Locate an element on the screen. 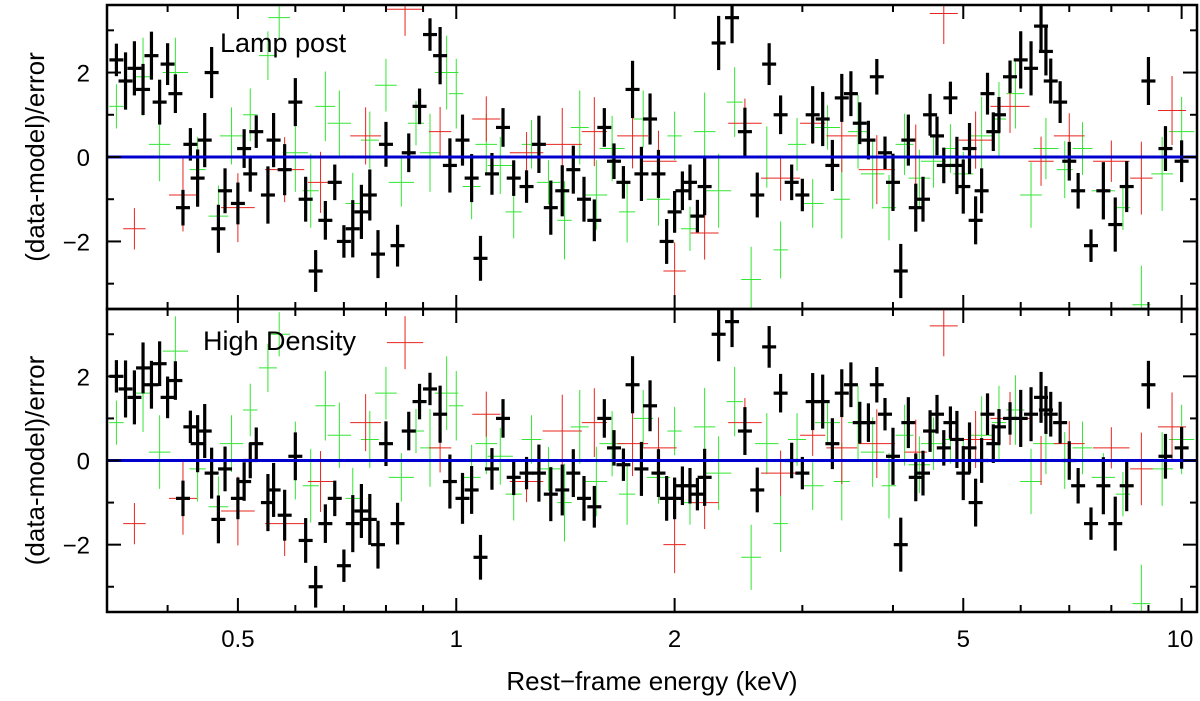 The height and width of the screenshot is (701, 1200). panel-label: High Density is located at coordinates (280, 341).